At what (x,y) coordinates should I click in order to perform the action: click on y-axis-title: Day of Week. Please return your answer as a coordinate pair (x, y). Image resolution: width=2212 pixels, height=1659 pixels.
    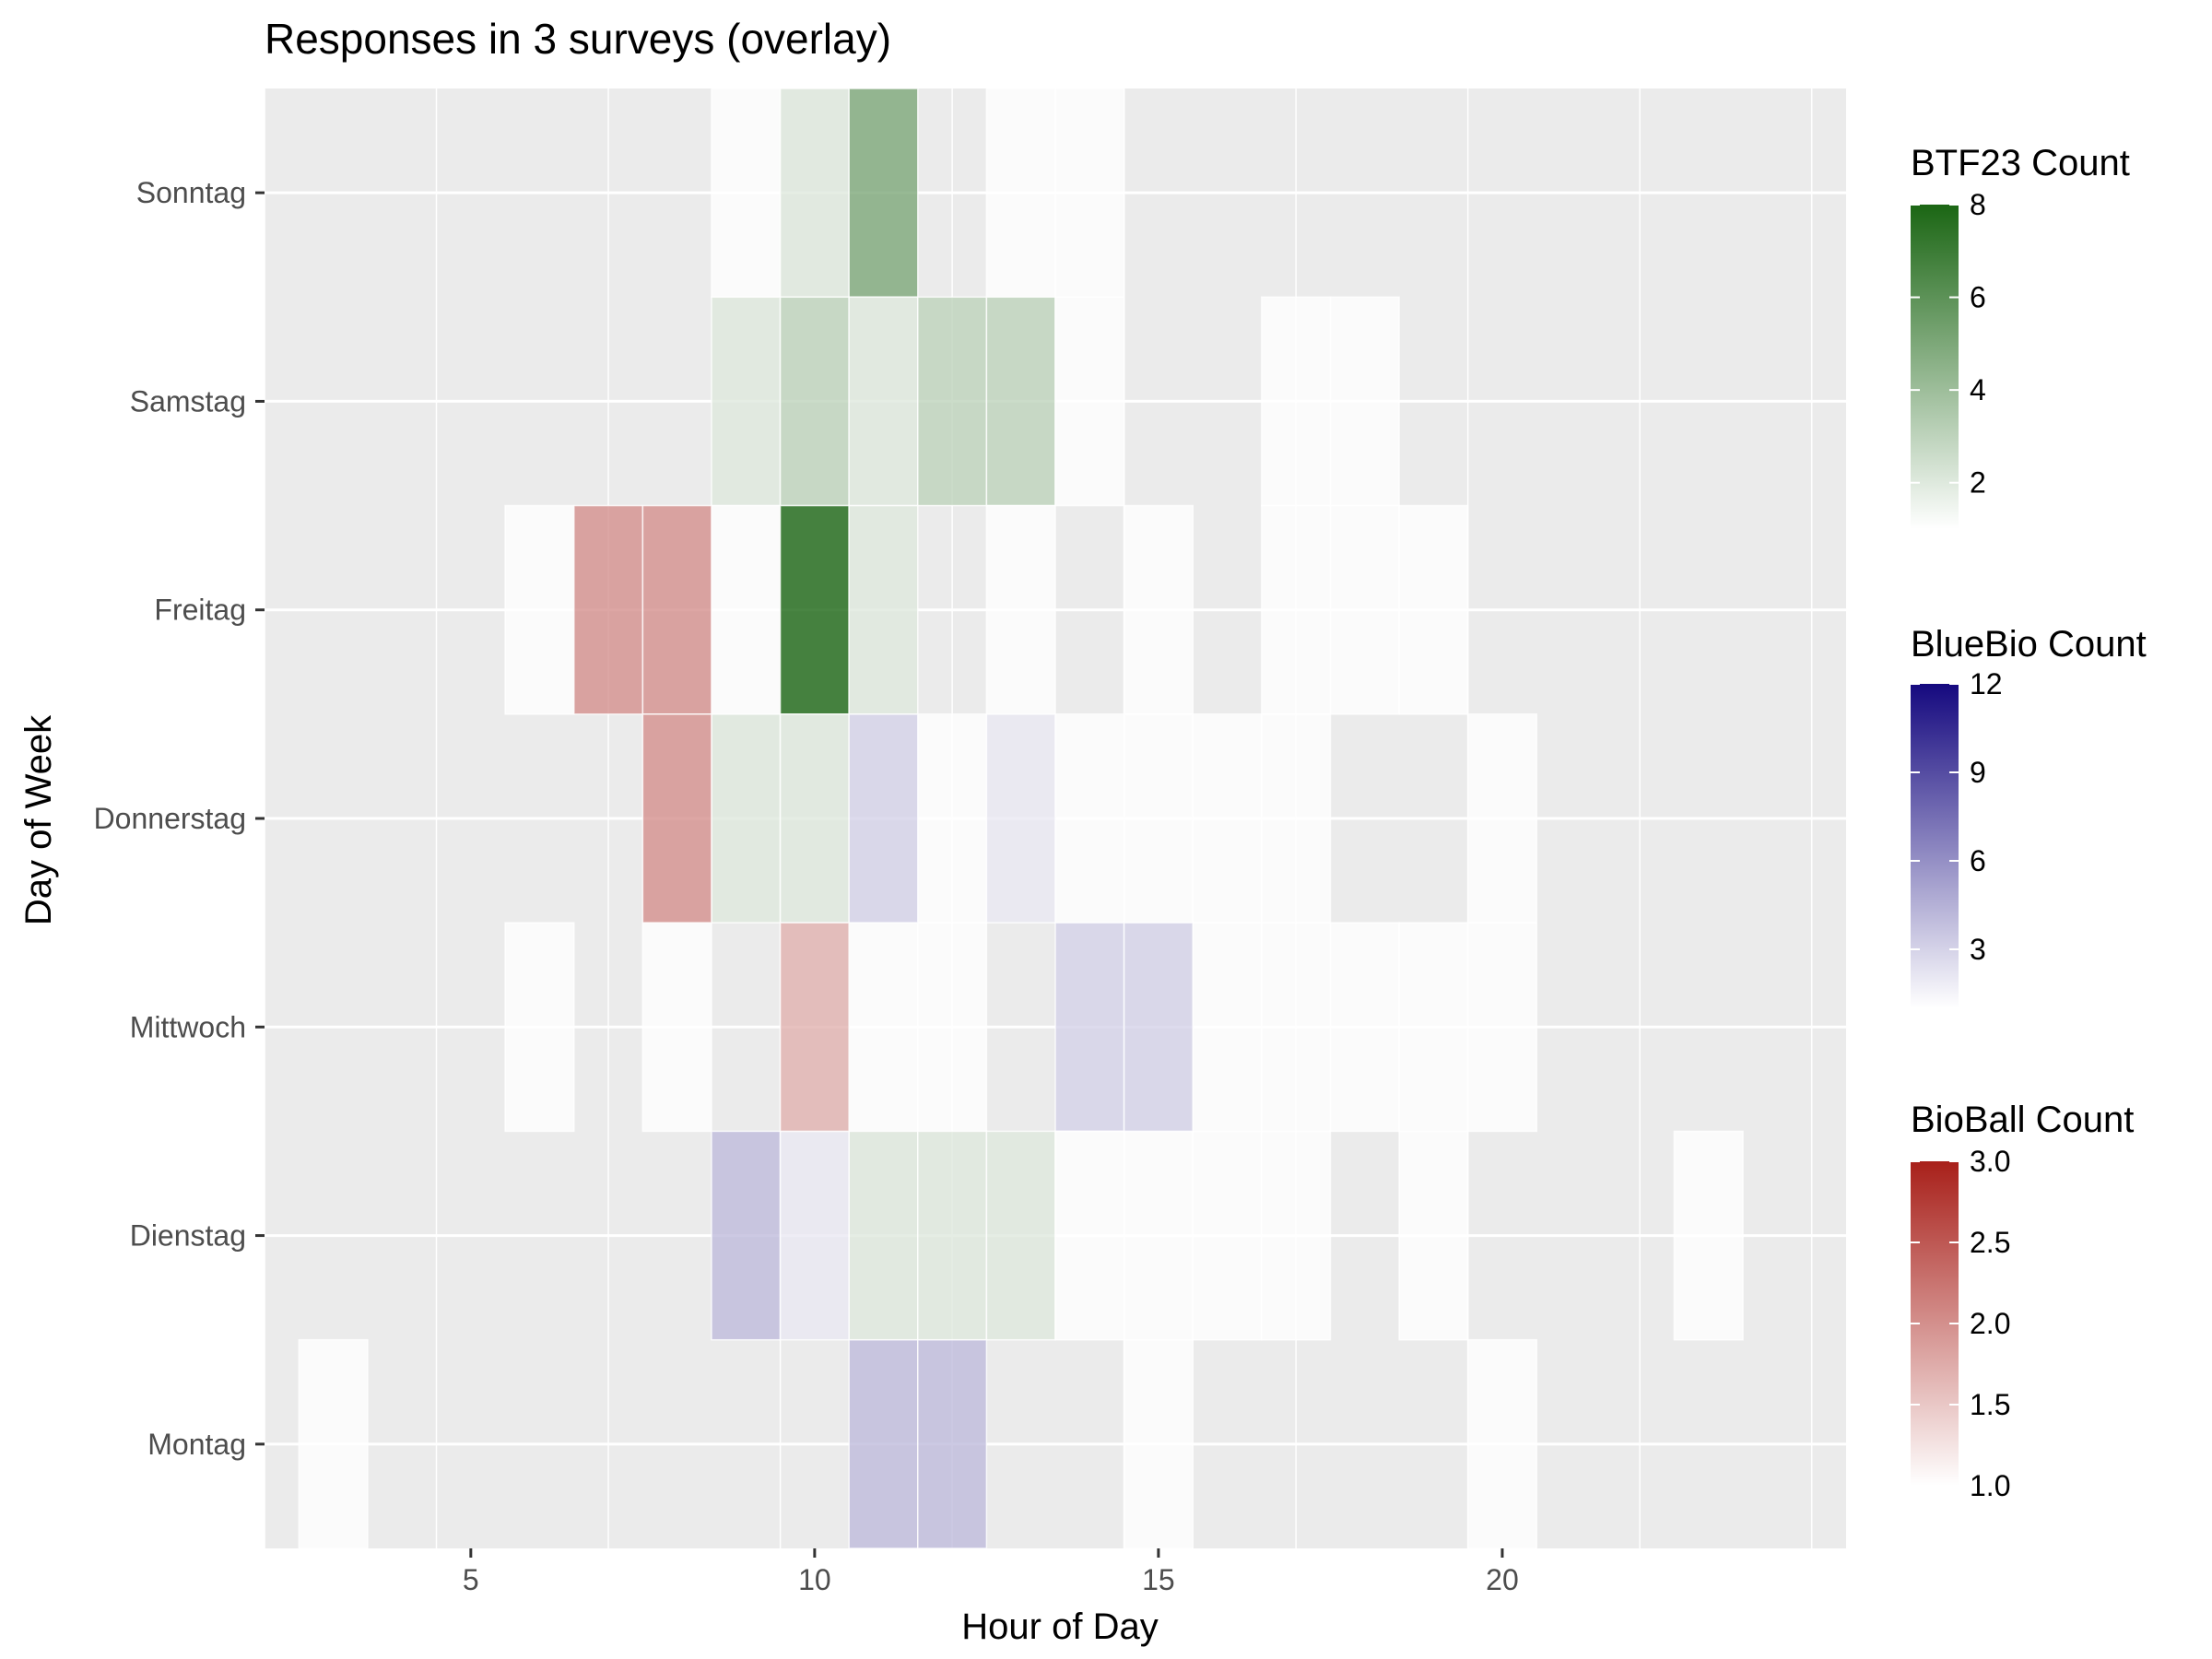
    Looking at the image, I should click on (38, 819).